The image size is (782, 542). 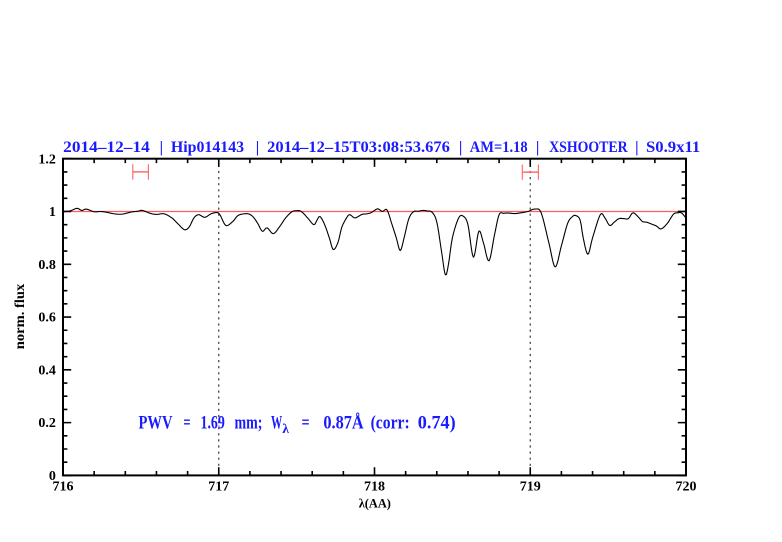 I want to click on svg-text: Hip014143, so click(x=207, y=147).